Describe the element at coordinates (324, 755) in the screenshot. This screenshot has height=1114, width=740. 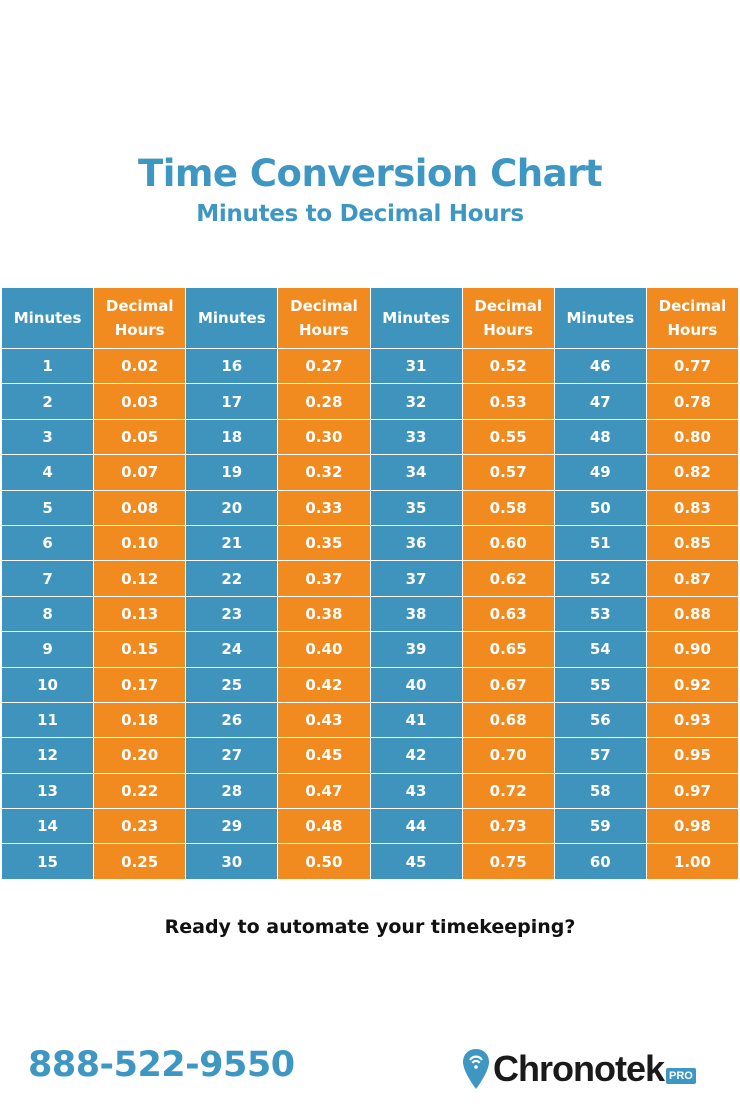
I see `decimal-hours-cell: 0.45` at that location.